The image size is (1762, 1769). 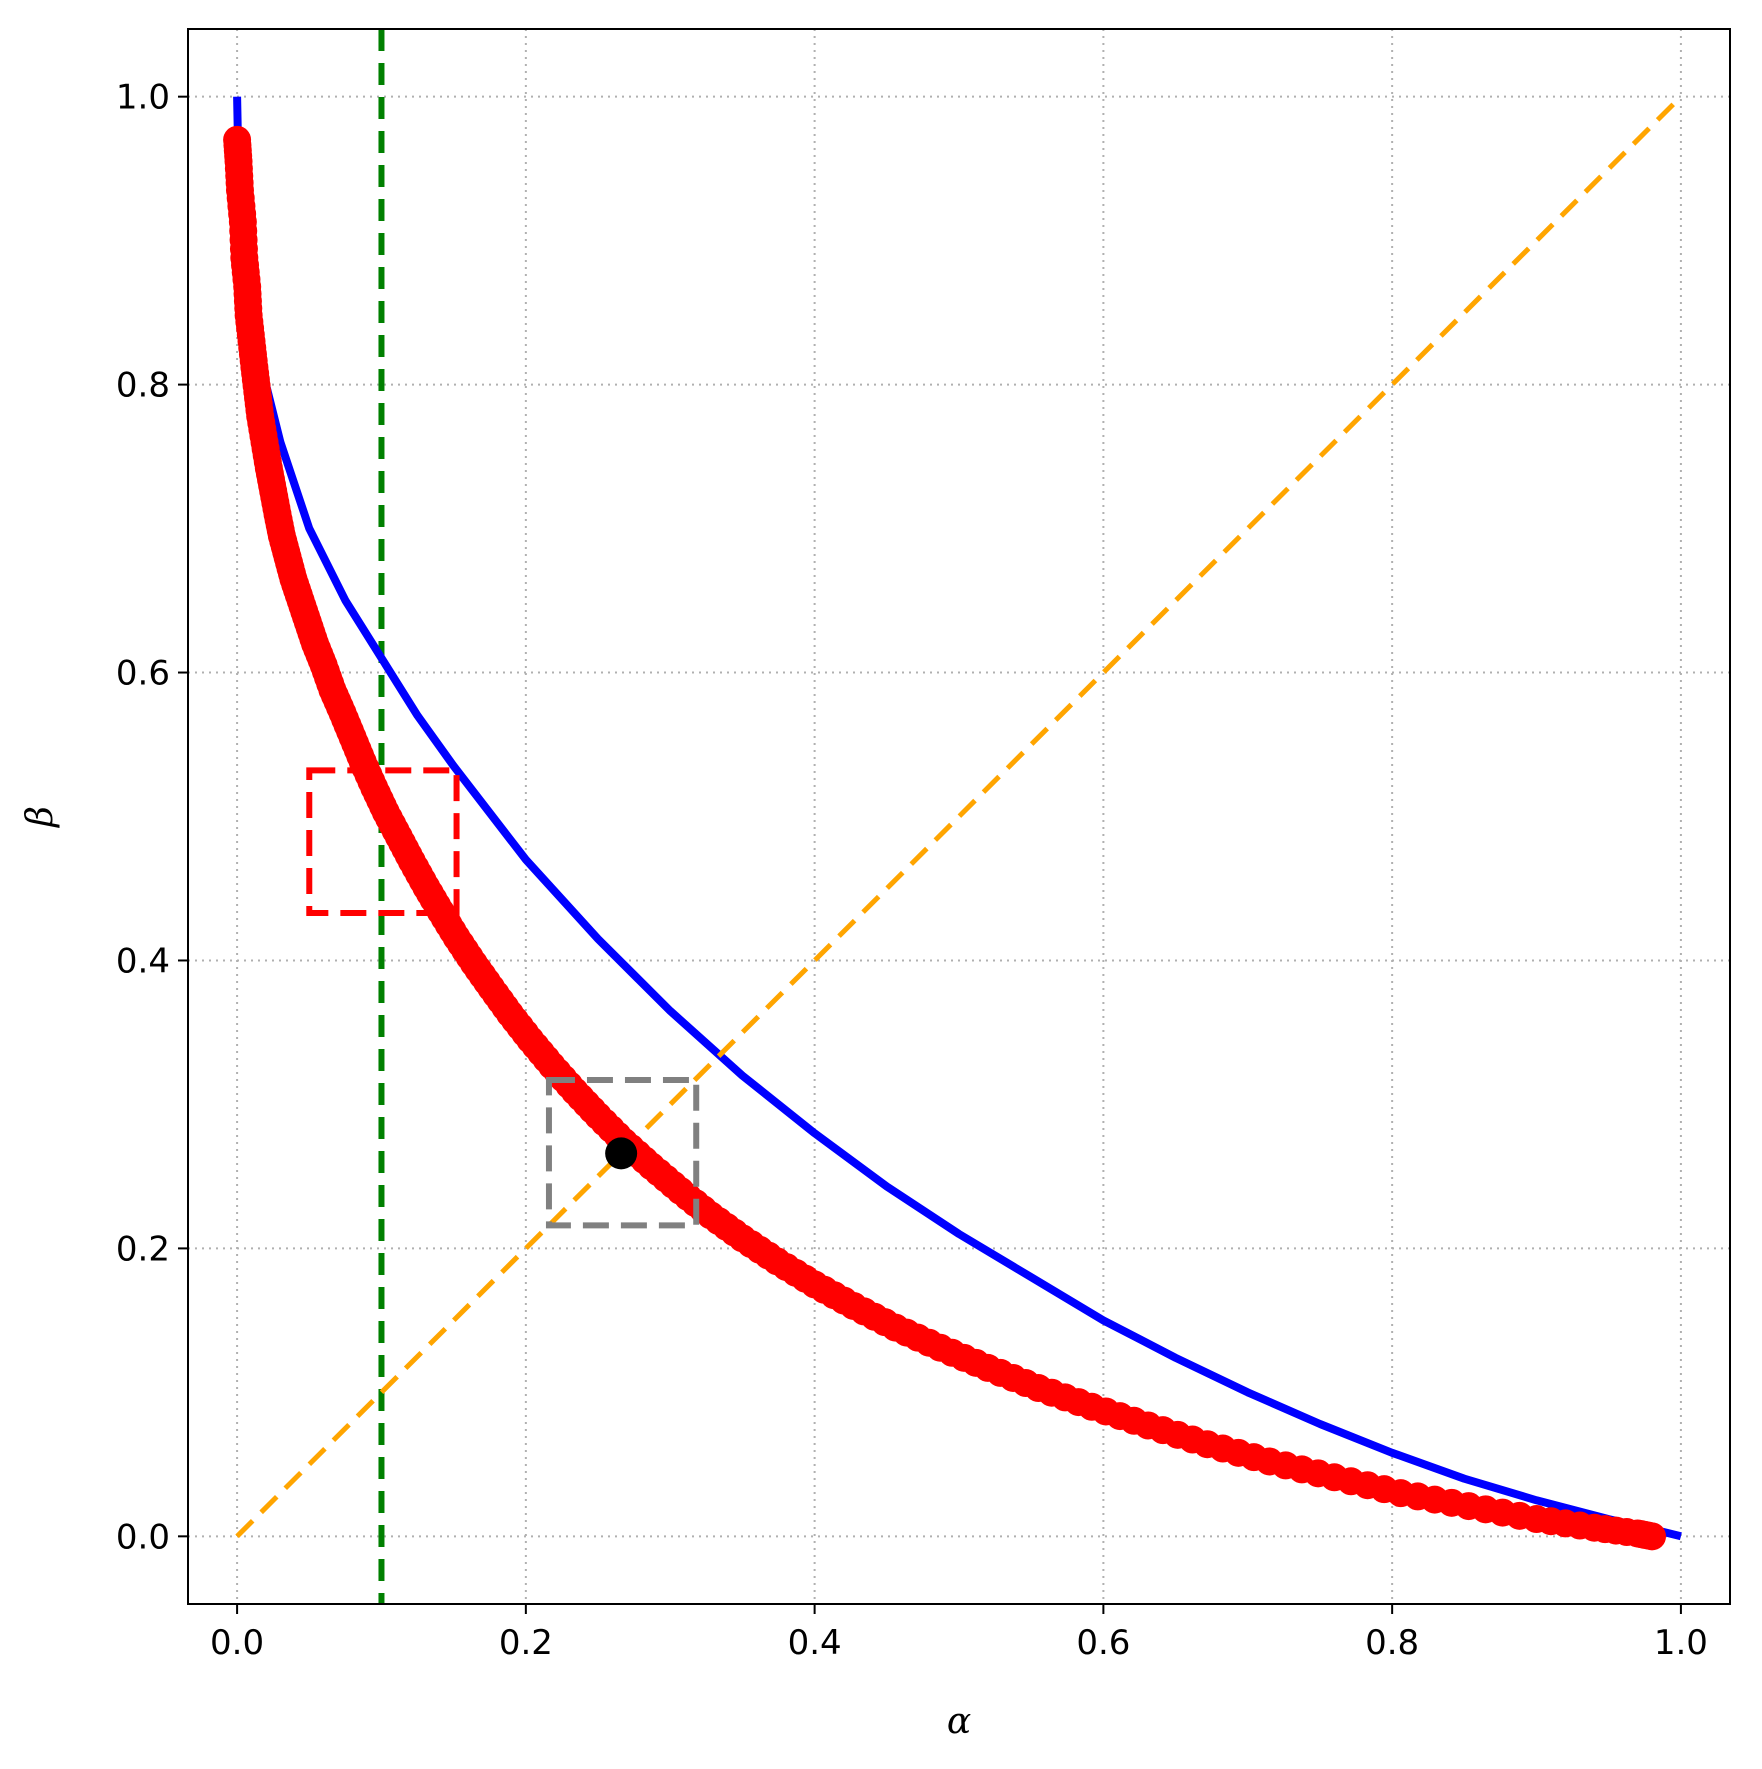 What do you see at coordinates (815, 1643) in the screenshot?
I see `x-tick-label: 0.4` at bounding box center [815, 1643].